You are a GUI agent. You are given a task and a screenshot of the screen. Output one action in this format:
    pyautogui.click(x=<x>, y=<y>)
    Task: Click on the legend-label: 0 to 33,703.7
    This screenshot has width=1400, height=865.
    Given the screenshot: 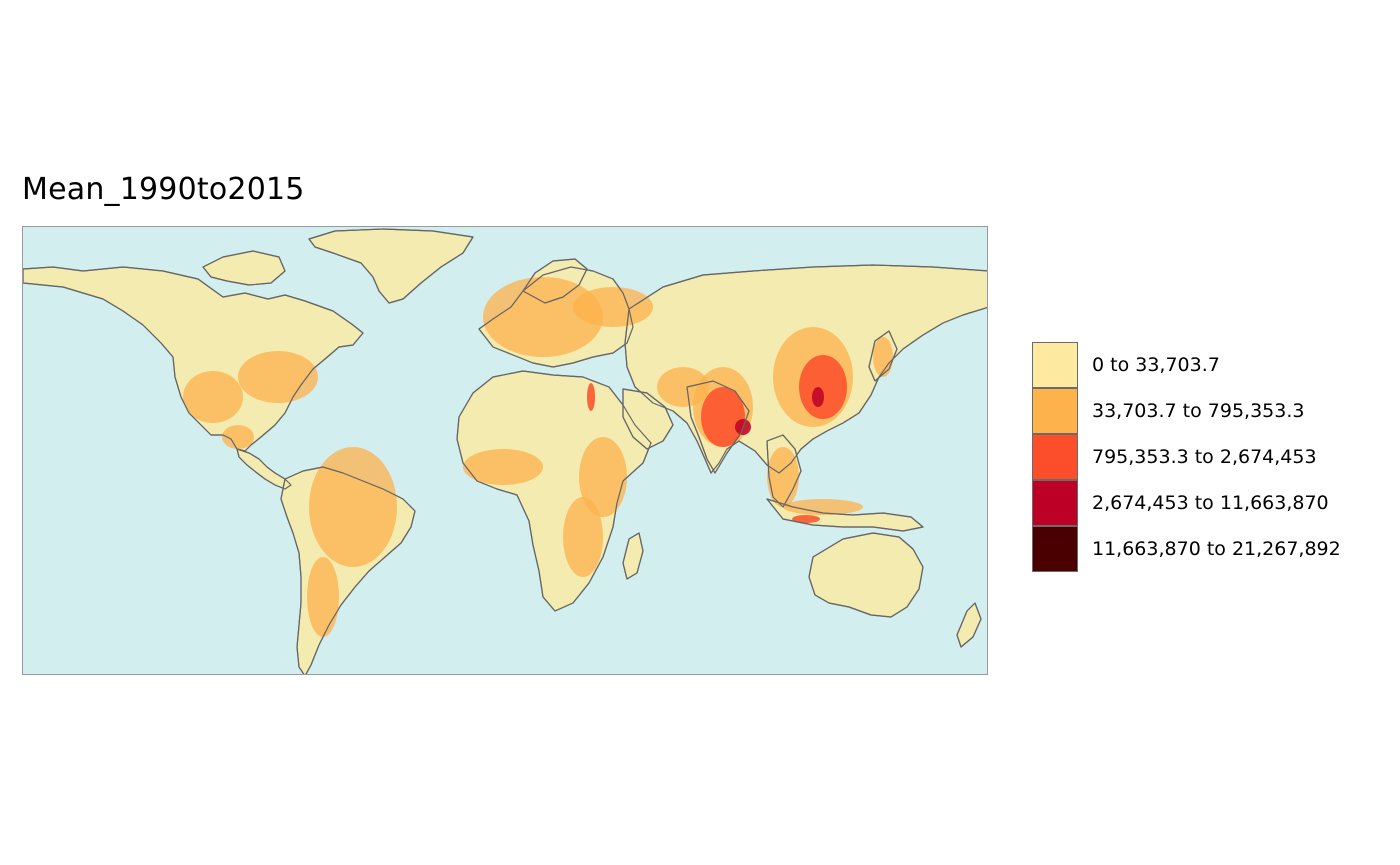 What is the action you would take?
    pyautogui.click(x=1156, y=365)
    